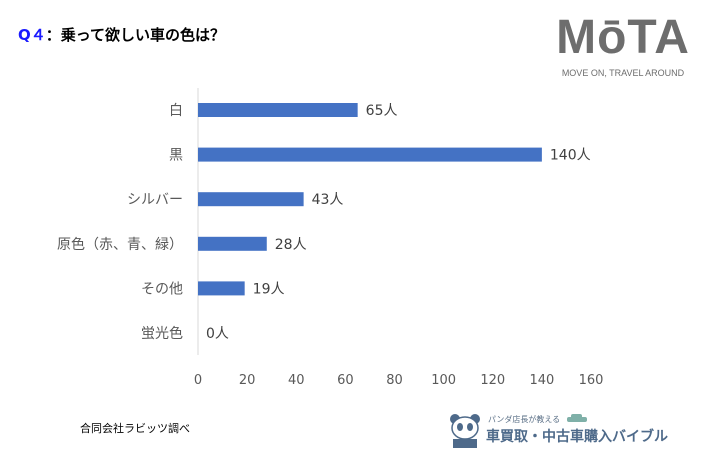 The width and height of the screenshot is (710, 473). What do you see at coordinates (217, 334) in the screenshot?
I see `data-label: 0人` at bounding box center [217, 334].